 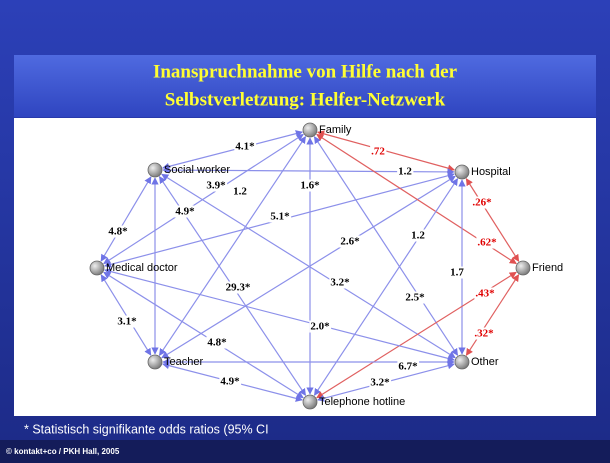 I want to click on edge-label: 1.7, so click(x=457, y=273).